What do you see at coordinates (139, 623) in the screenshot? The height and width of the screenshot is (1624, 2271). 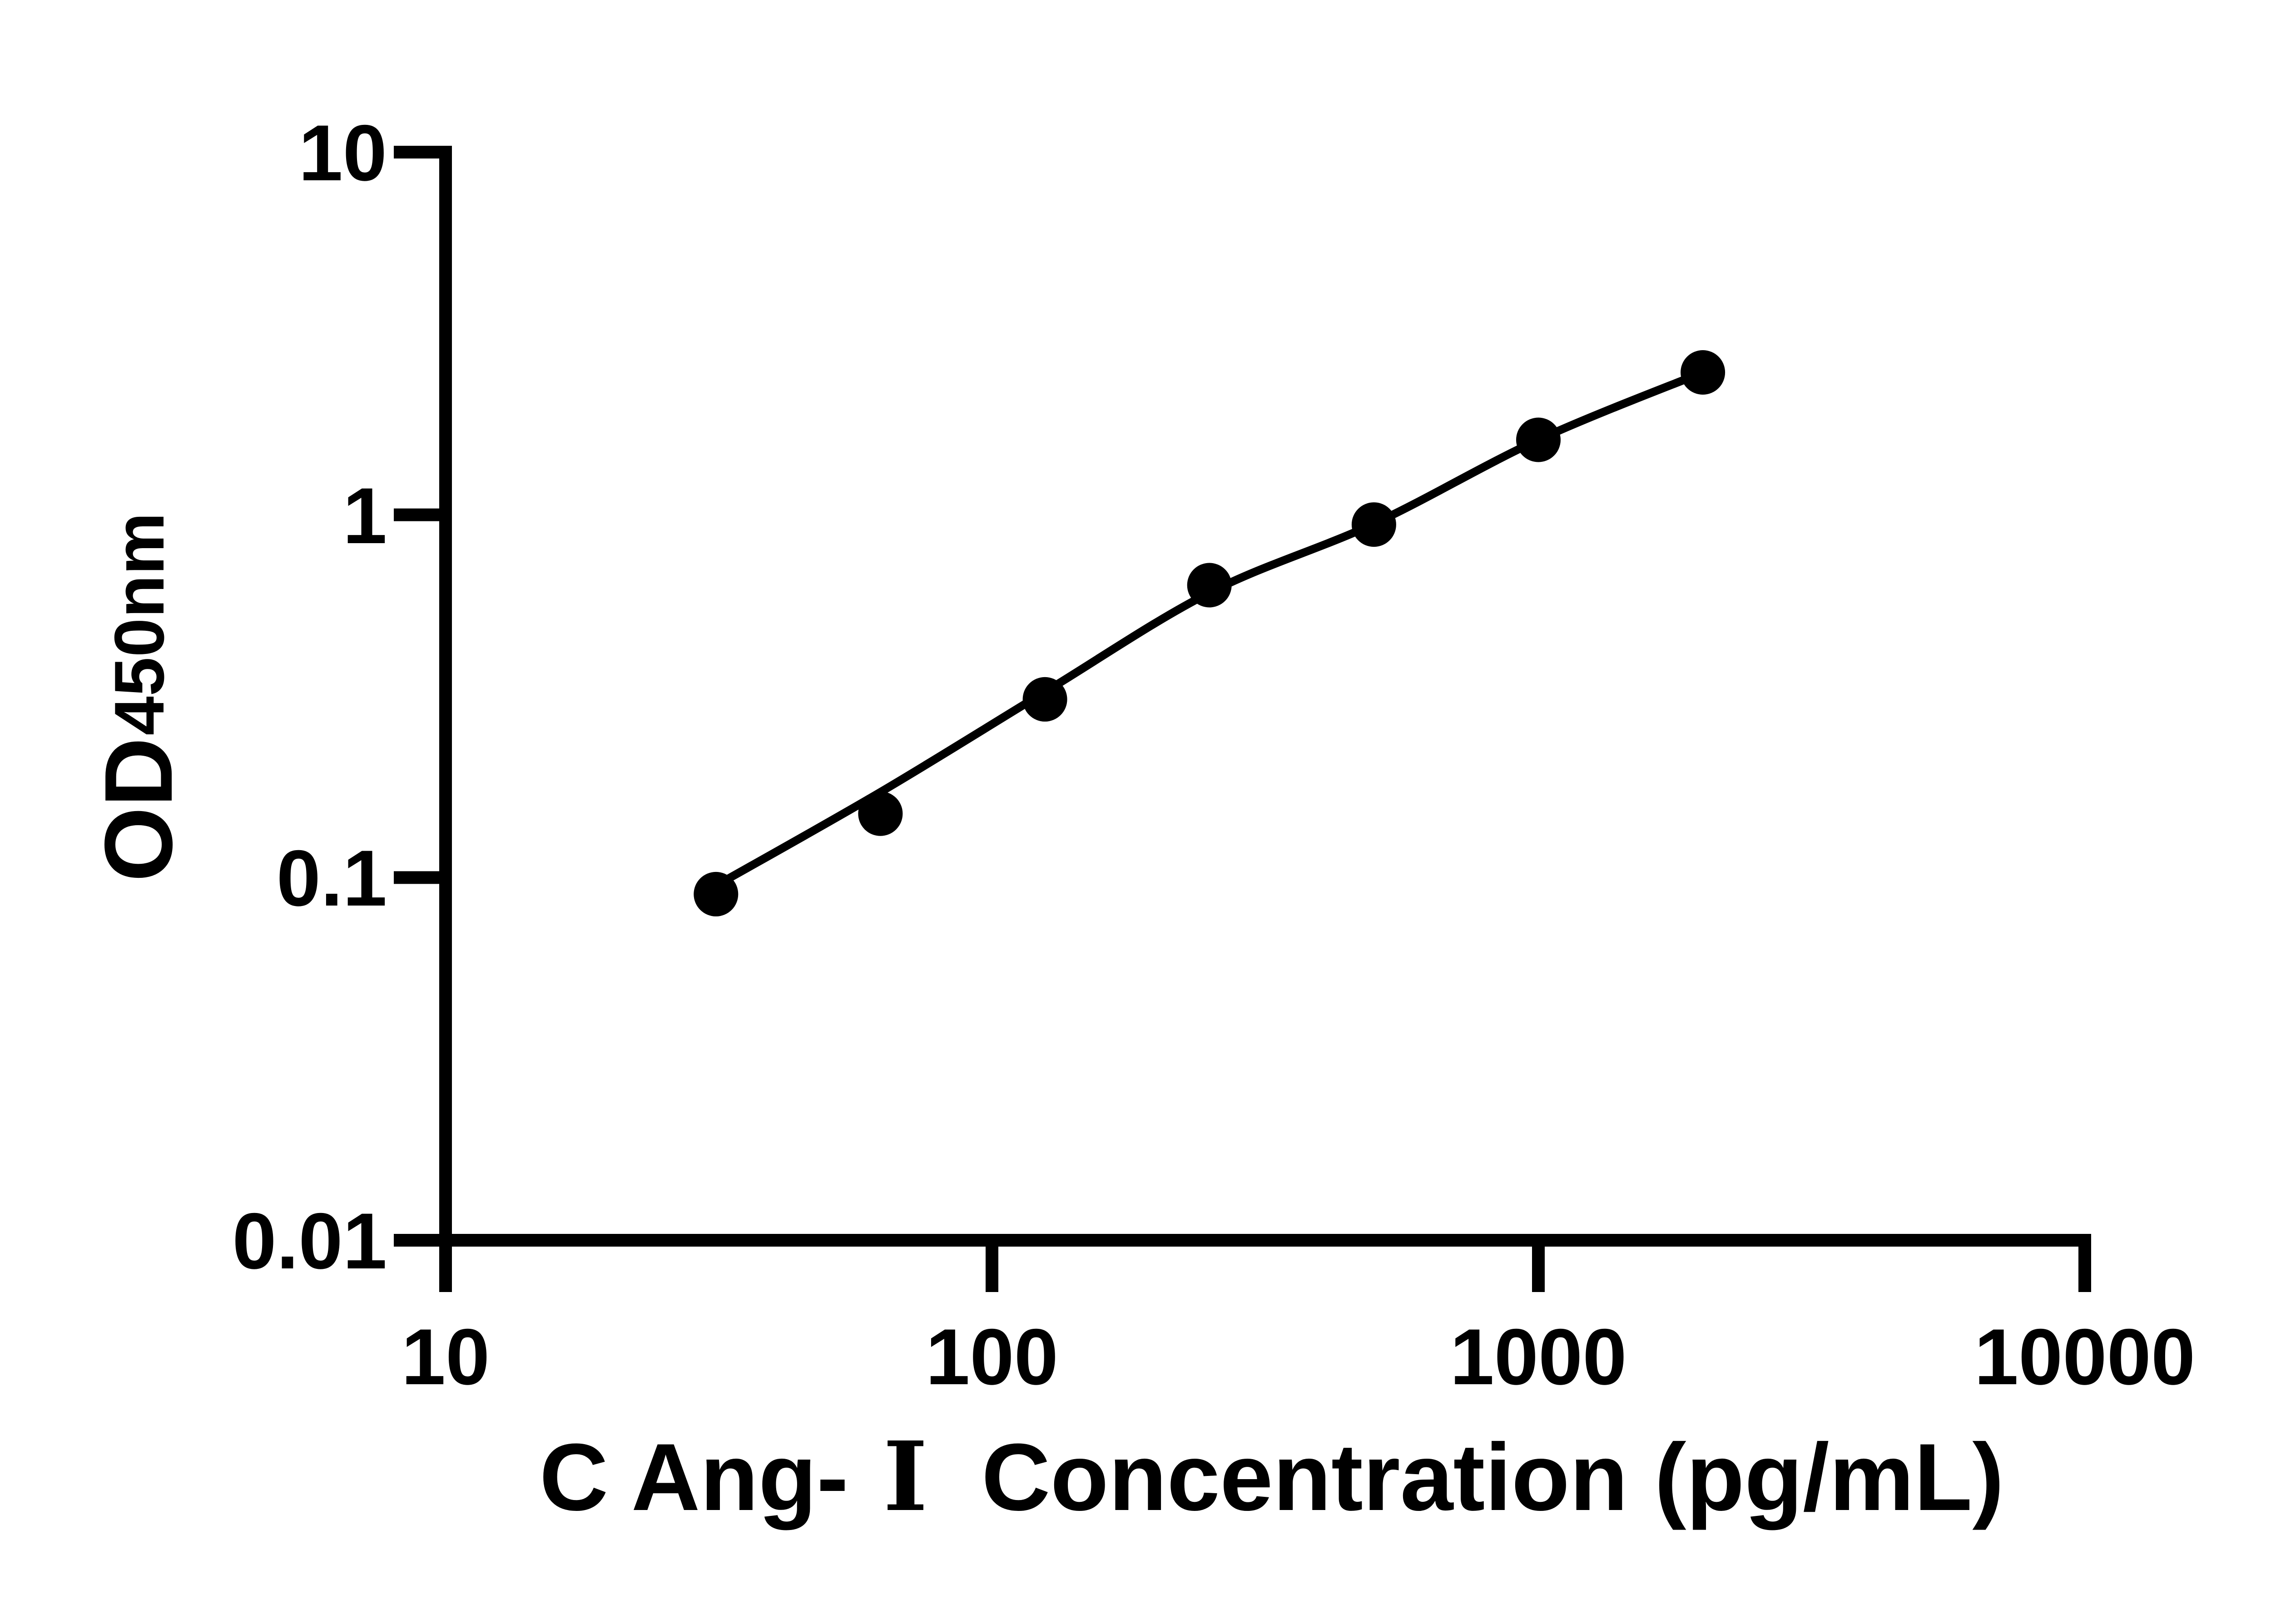 I see `y-axis-title-sub: 450nm` at bounding box center [139, 623].